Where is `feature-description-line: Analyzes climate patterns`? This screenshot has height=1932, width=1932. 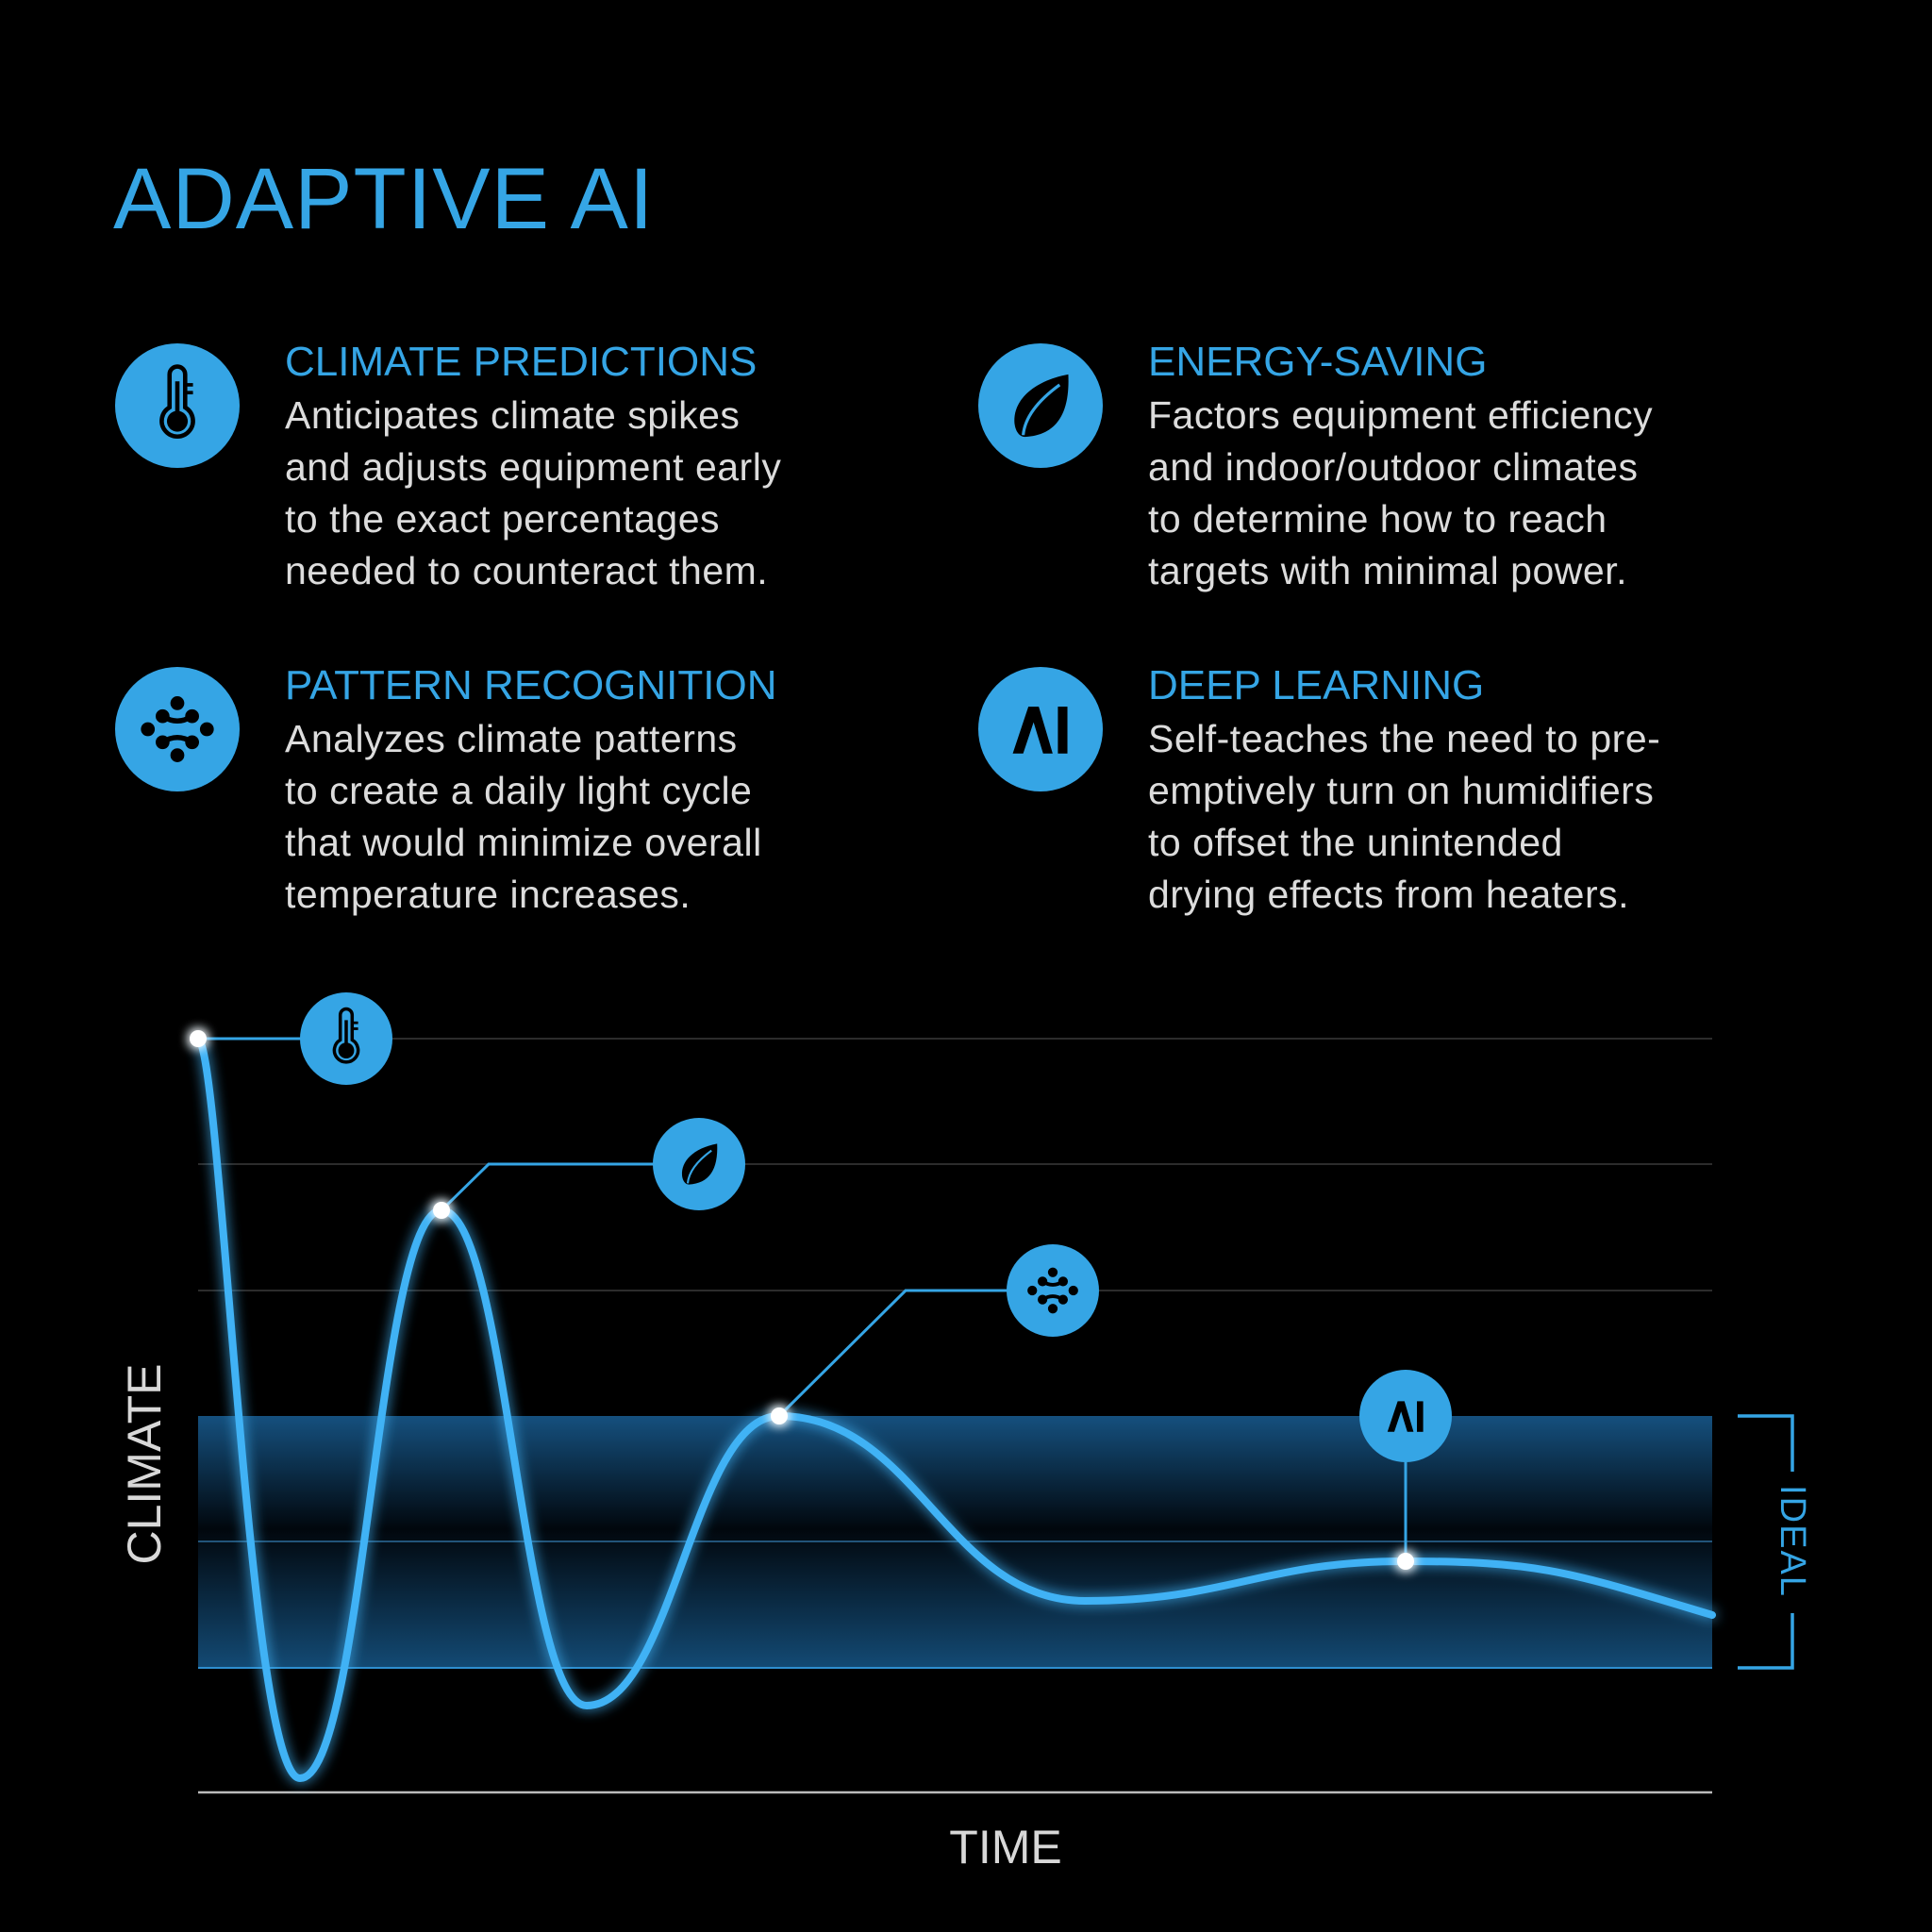
feature-description-line: Analyzes climate patterns is located at coordinates (512, 739).